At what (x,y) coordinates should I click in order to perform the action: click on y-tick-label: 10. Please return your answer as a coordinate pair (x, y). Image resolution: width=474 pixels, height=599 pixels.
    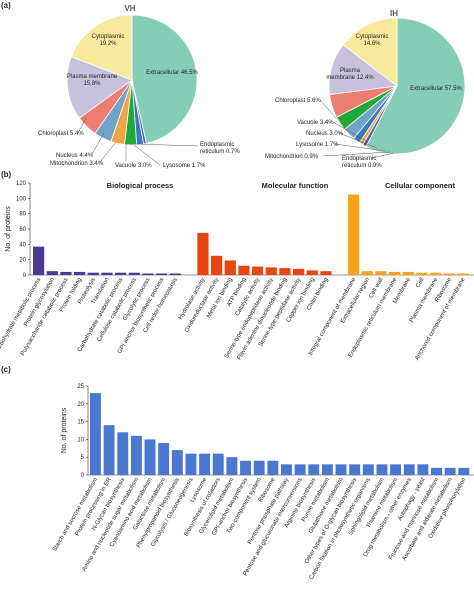
    Looking at the image, I should click on (80, 440).